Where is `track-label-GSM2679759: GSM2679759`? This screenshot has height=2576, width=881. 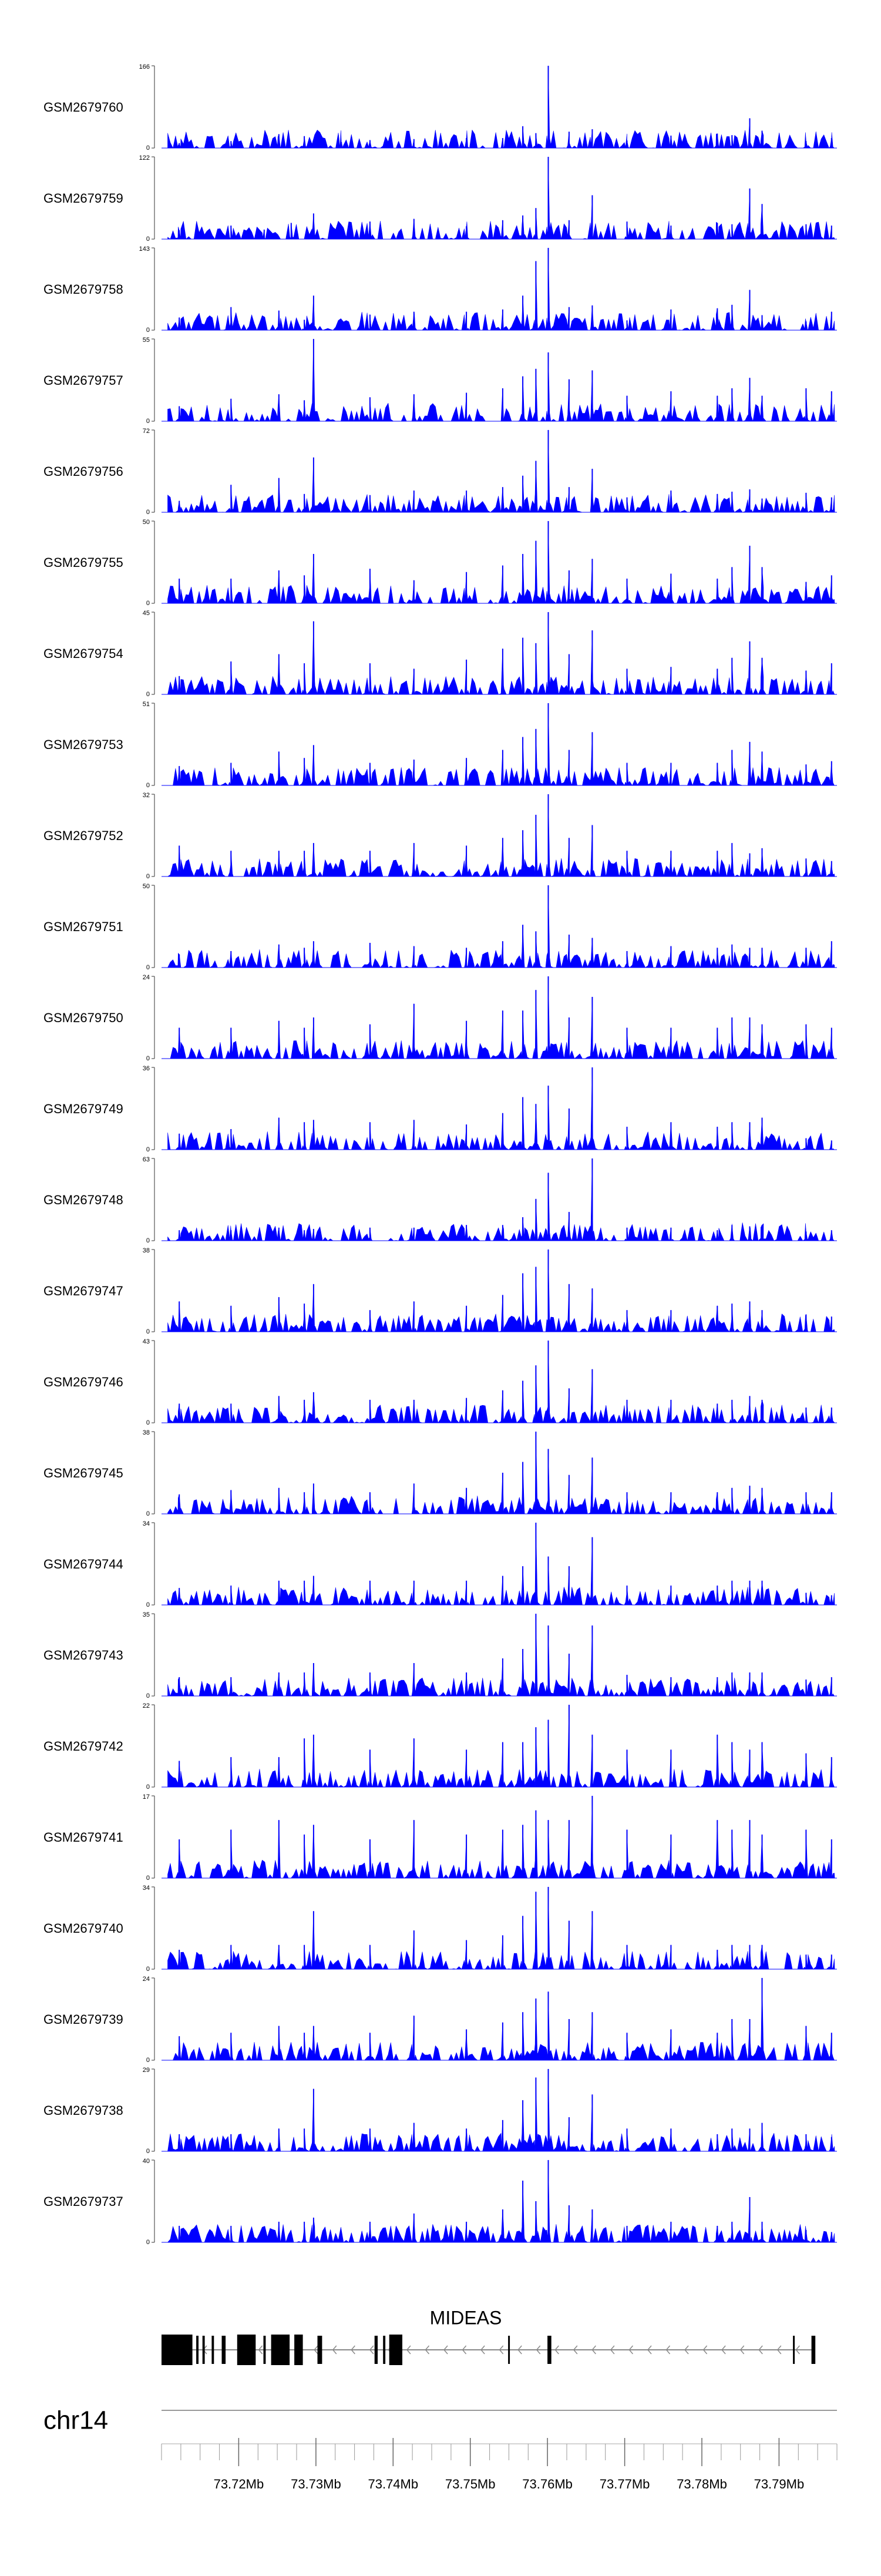
track-label-GSM2679759: GSM2679759 is located at coordinates (83, 198).